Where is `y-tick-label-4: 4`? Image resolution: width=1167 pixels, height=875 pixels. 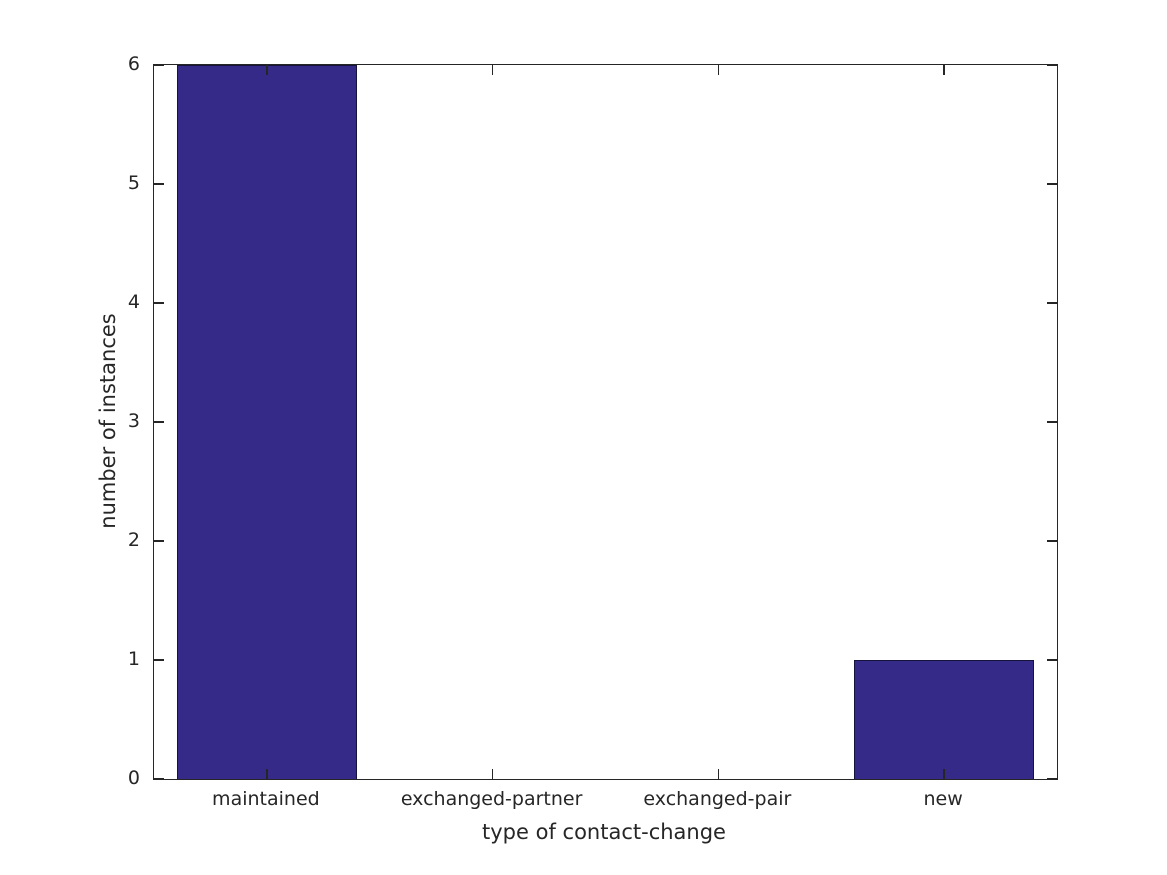 y-tick-label-4: 4 is located at coordinates (133, 302).